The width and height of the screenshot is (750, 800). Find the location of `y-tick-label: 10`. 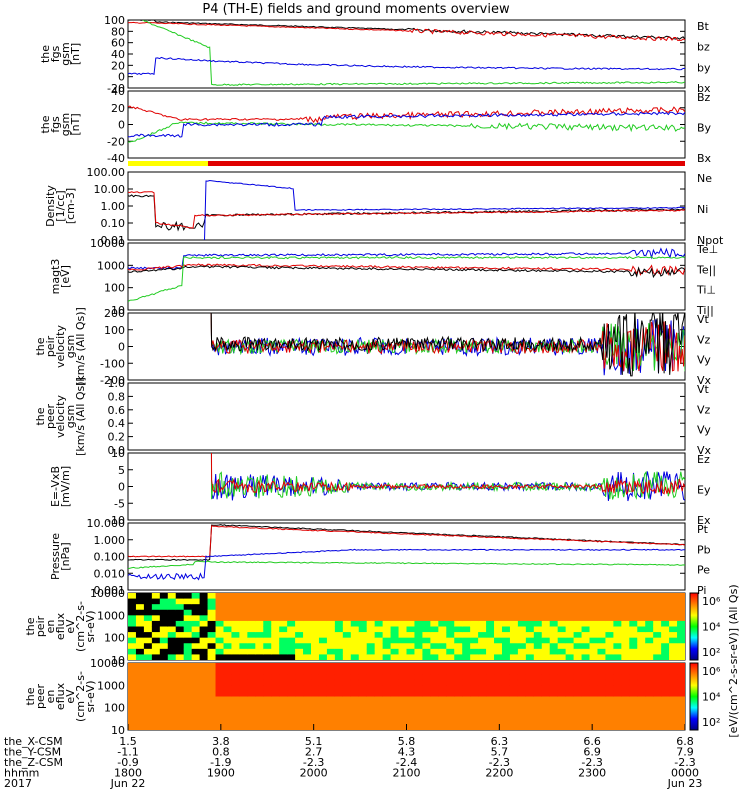

y-tick-label: 10 is located at coordinates (118, 453).